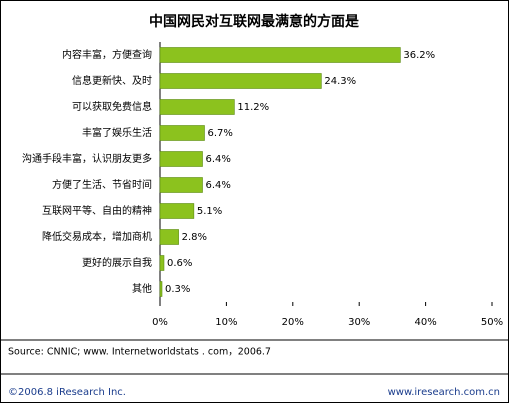  What do you see at coordinates (226, 322) in the screenshot?
I see `x-tick-label: 10%` at bounding box center [226, 322].